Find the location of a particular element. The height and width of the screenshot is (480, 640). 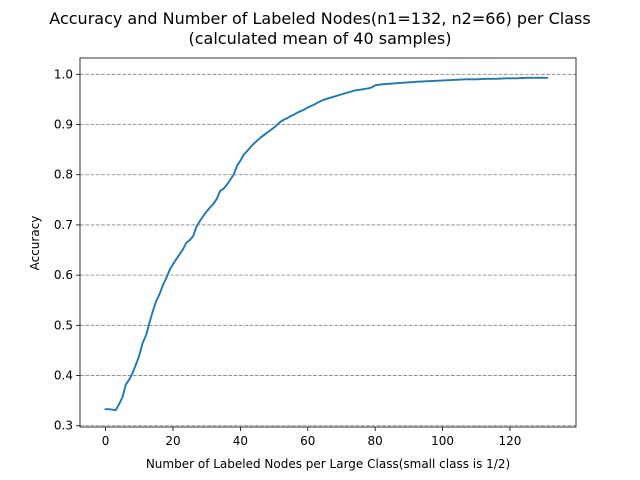

y-tick-label-3: 0.6 is located at coordinates (63, 275).